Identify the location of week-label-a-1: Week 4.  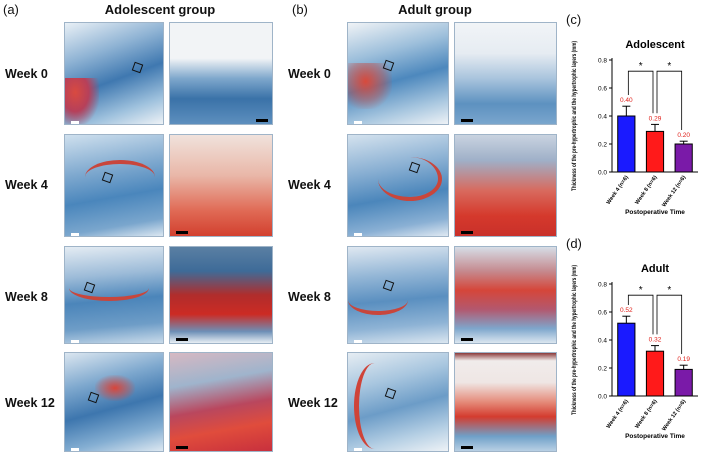
(26, 185).